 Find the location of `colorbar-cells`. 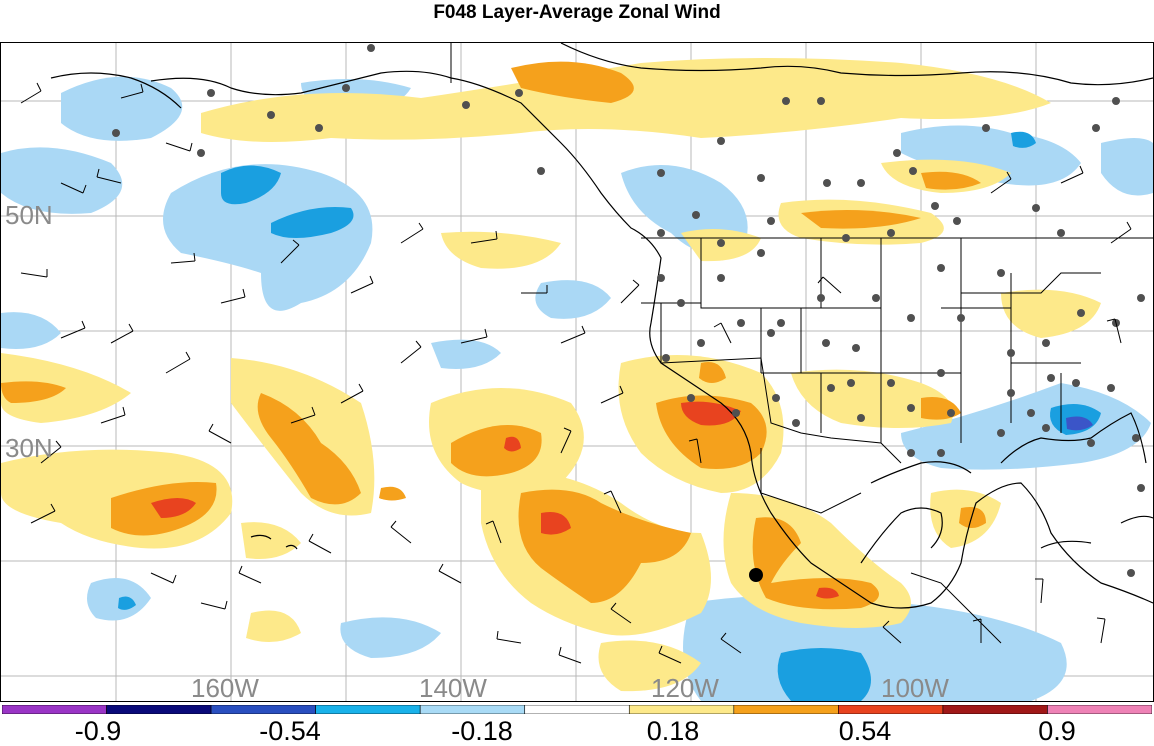

colorbar-cells is located at coordinates (577, 709).